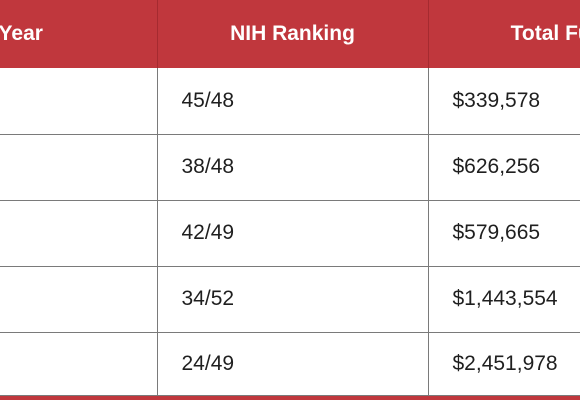 The width and height of the screenshot is (580, 400). I want to click on funding-cell: $579,665, so click(504, 233).